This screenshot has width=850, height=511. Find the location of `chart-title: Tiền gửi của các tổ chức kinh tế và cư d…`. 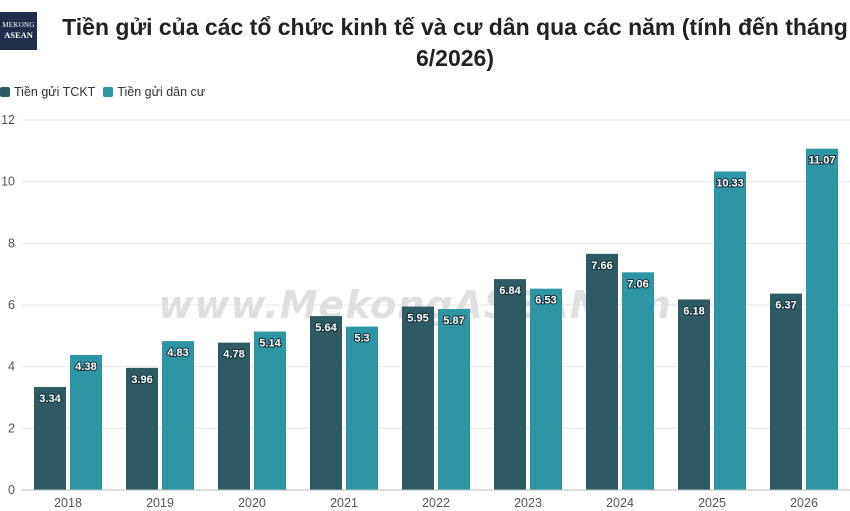

chart-title: Tiền gửi của các tổ chức kinh tế và cư d… is located at coordinates (455, 42).